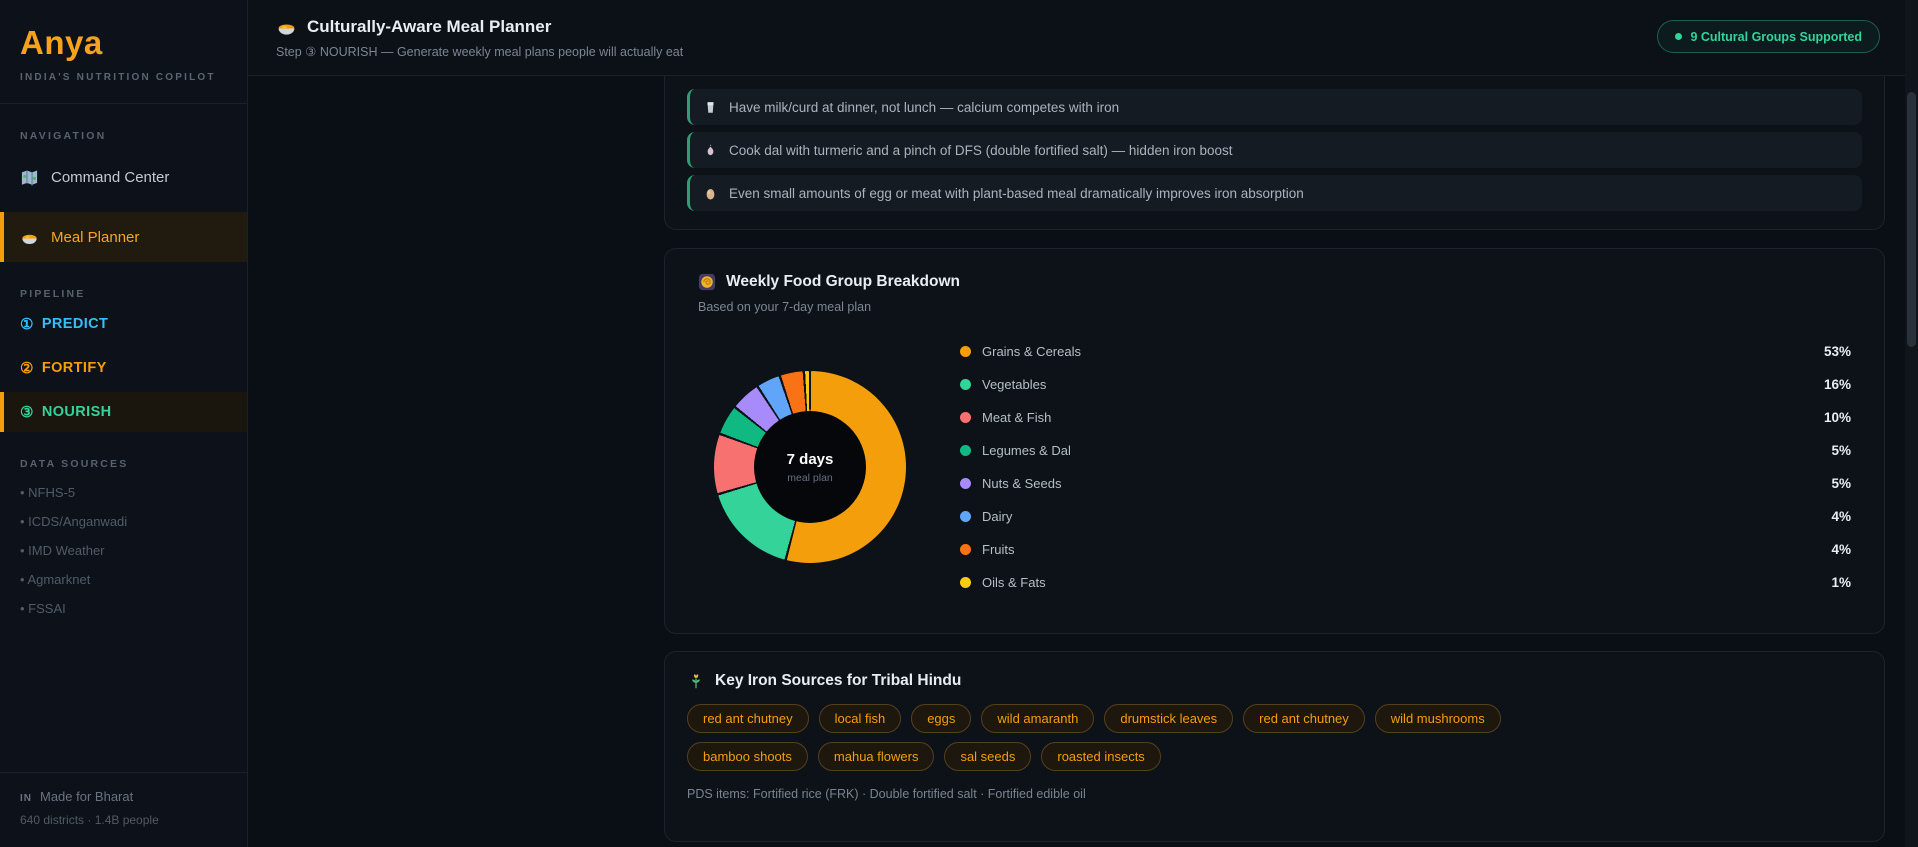  I want to click on pipeline-section-label: PIPELINE, so click(53, 294).